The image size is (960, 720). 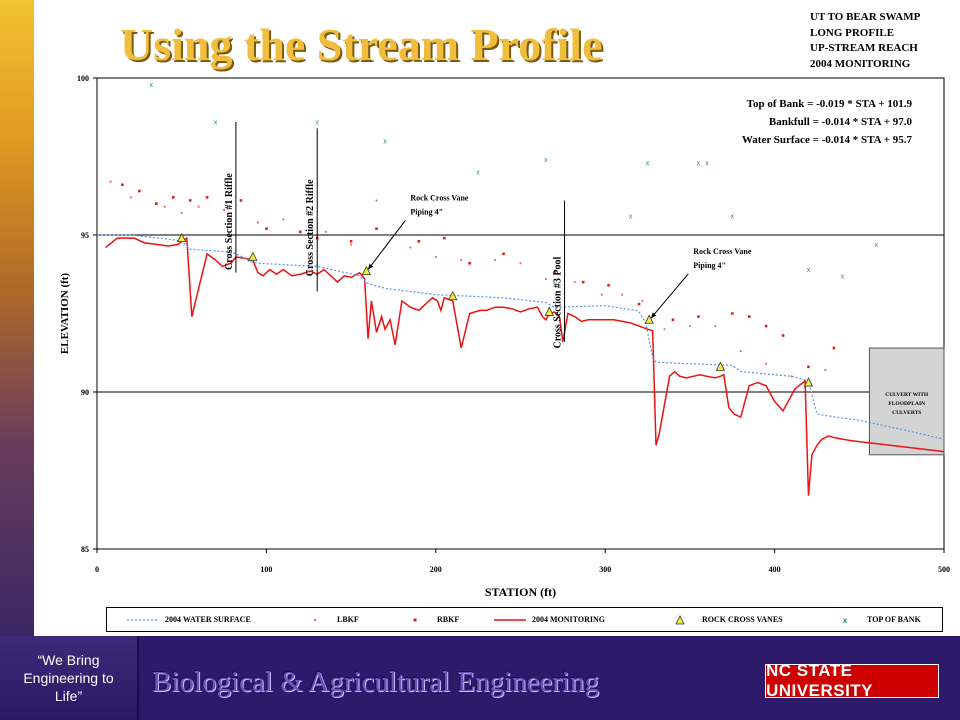 What do you see at coordinates (605, 569) in the screenshot?
I see `x-tick-label: 300` at bounding box center [605, 569].